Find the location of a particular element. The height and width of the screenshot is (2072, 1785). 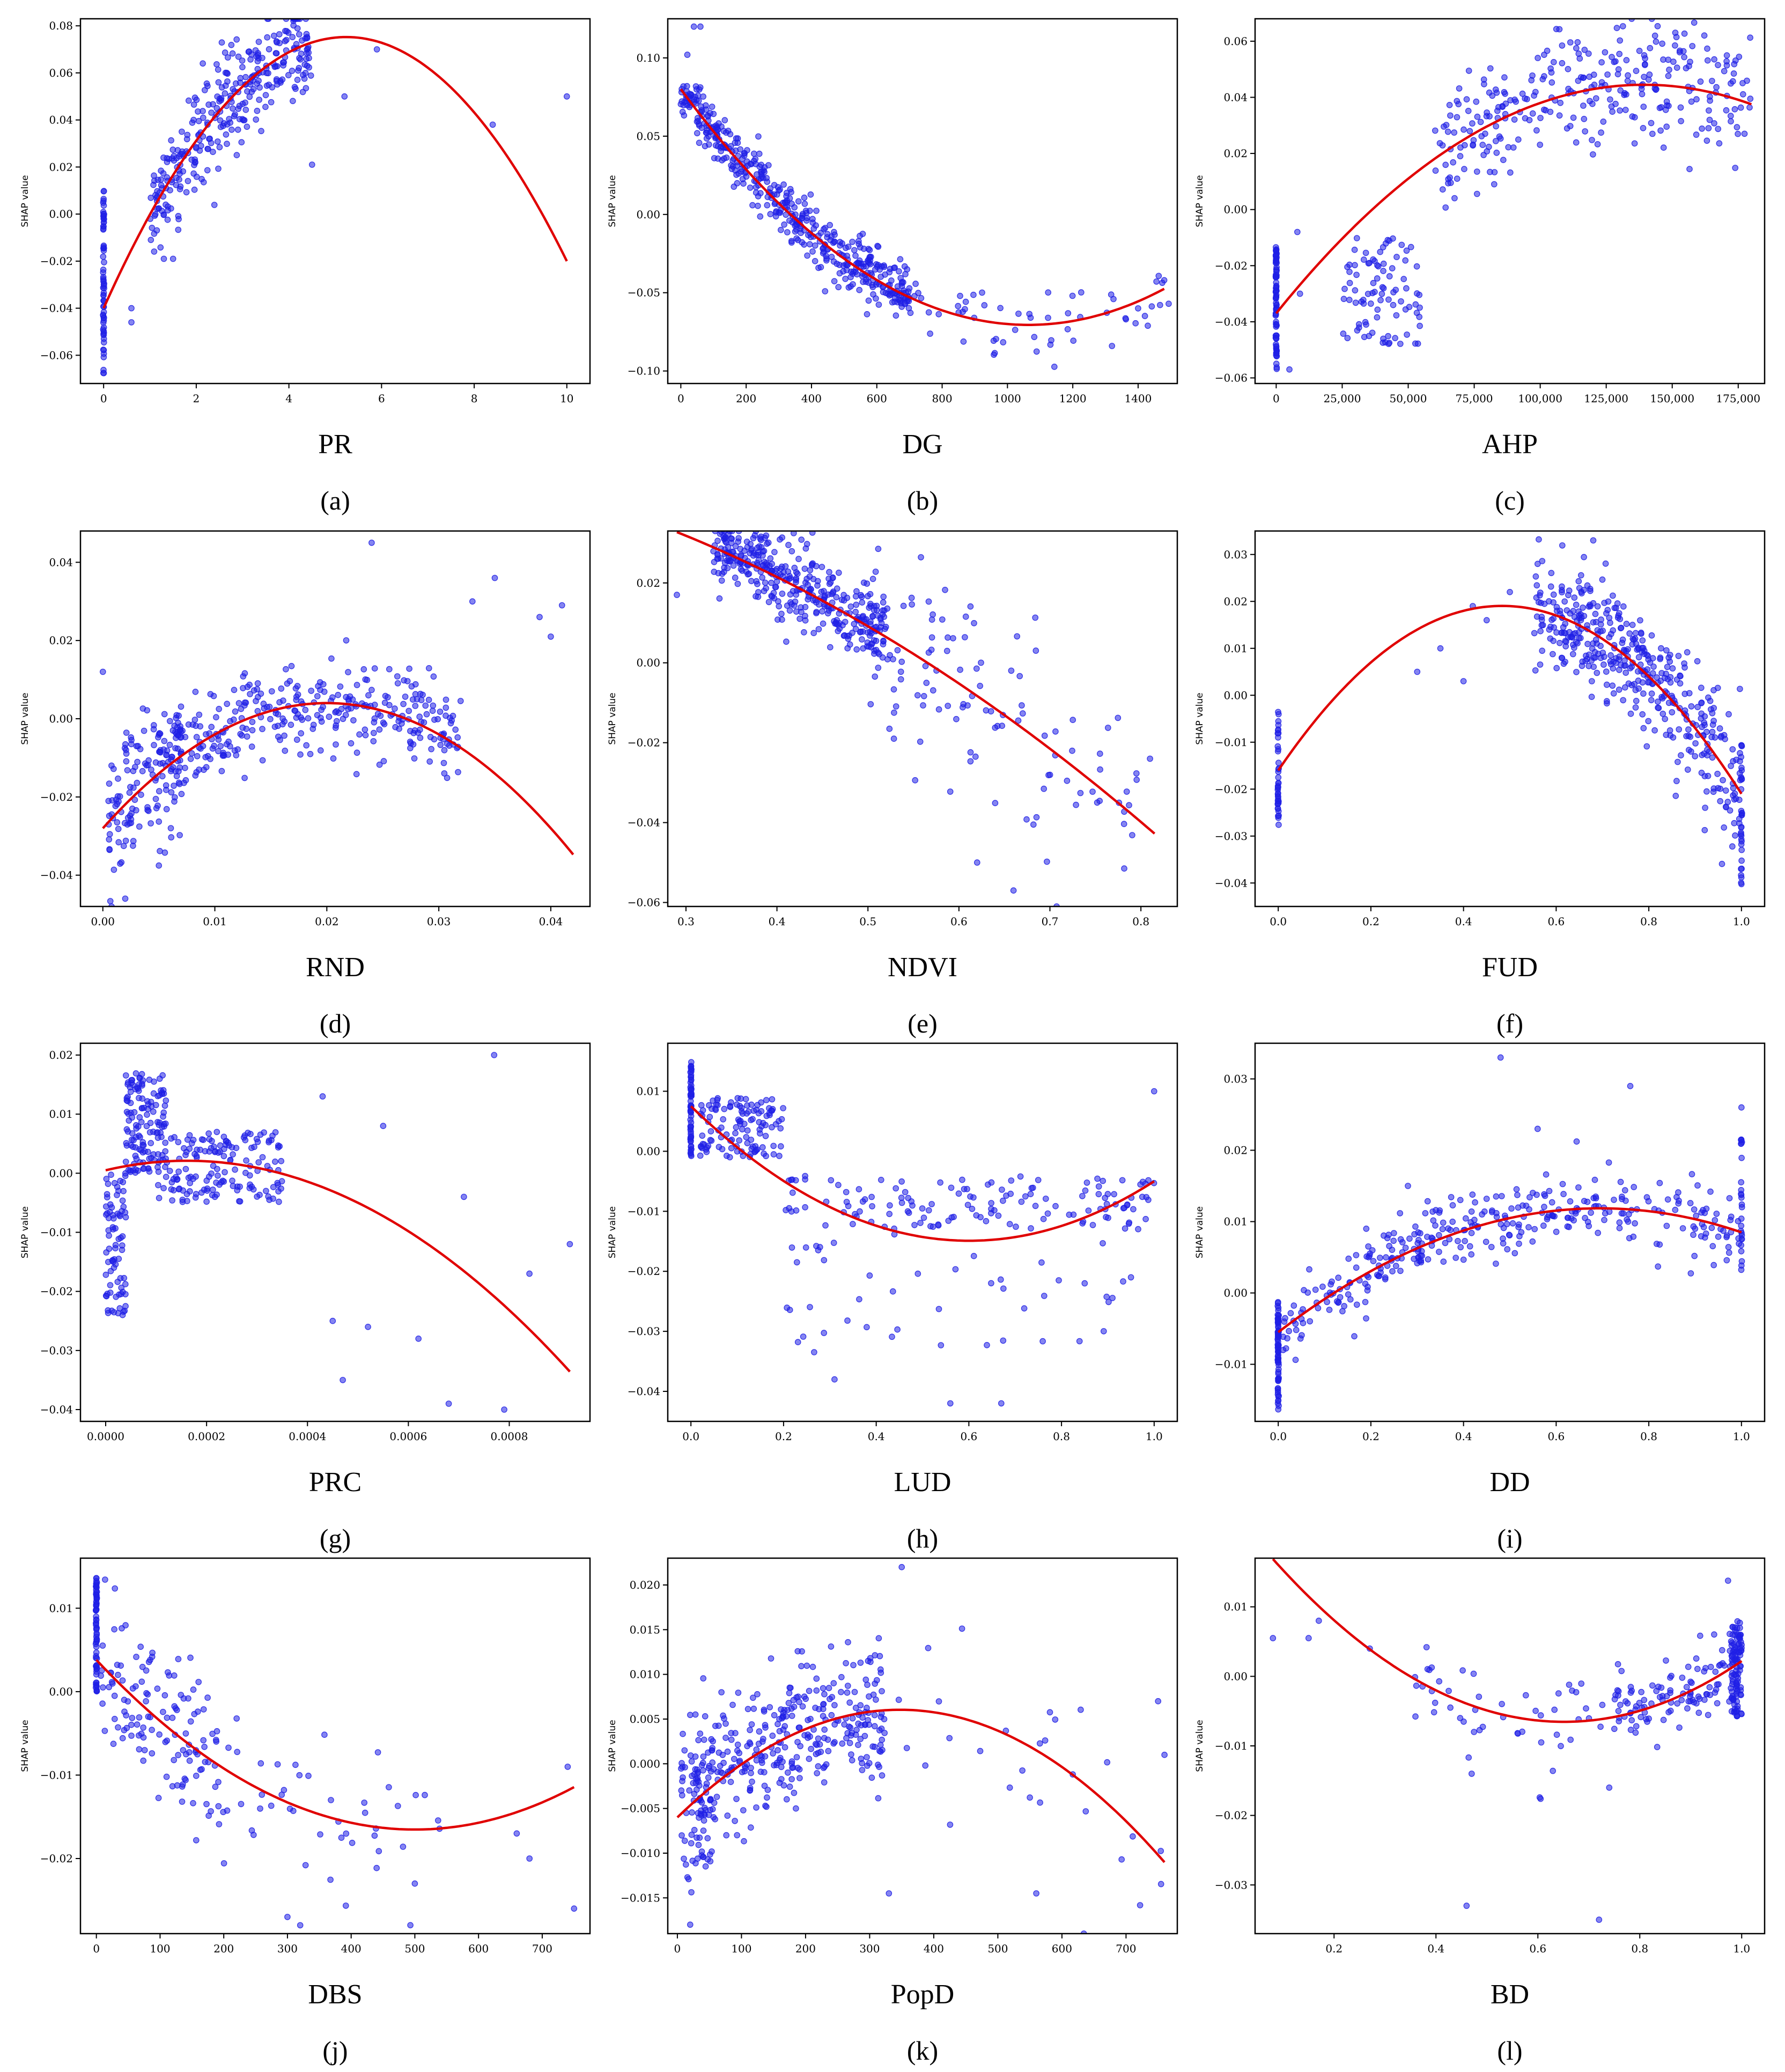

axes-frame-h is located at coordinates (923, 1232).